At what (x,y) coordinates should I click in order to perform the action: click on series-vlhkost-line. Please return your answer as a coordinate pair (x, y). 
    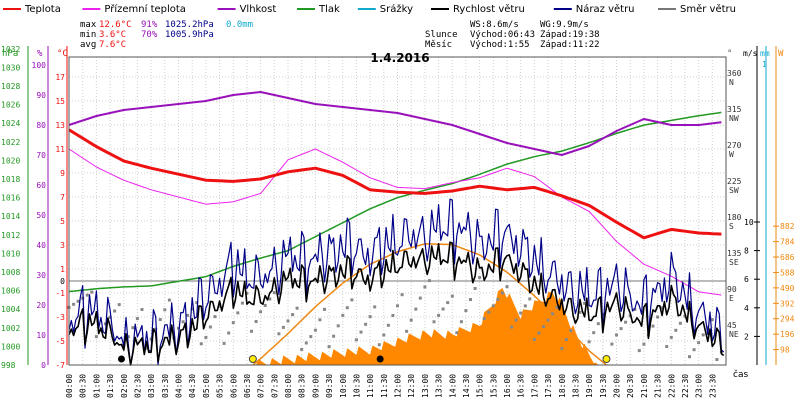
    Looking at the image, I should click on (395, 123).